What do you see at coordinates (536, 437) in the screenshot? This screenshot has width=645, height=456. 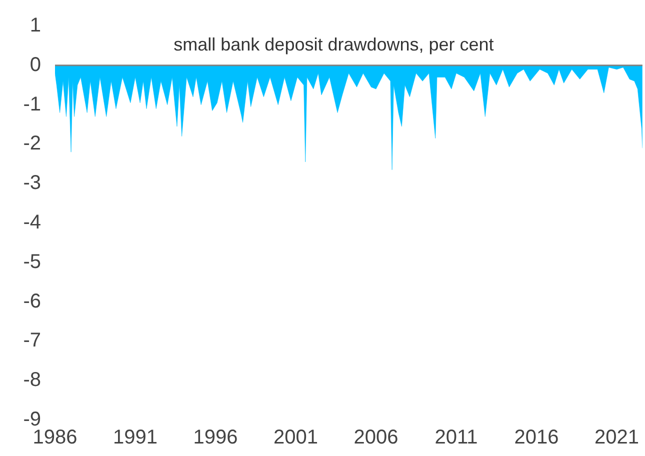 I see `x-tick-label: 2016` at bounding box center [536, 437].